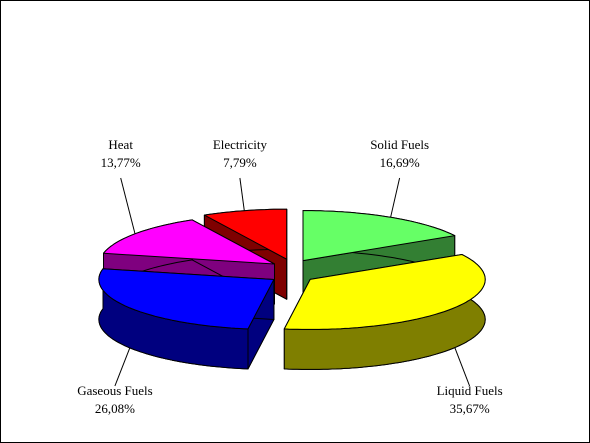 This screenshot has width=590, height=443. What do you see at coordinates (399, 144) in the screenshot?
I see `category-label: Solid Fuels` at bounding box center [399, 144].